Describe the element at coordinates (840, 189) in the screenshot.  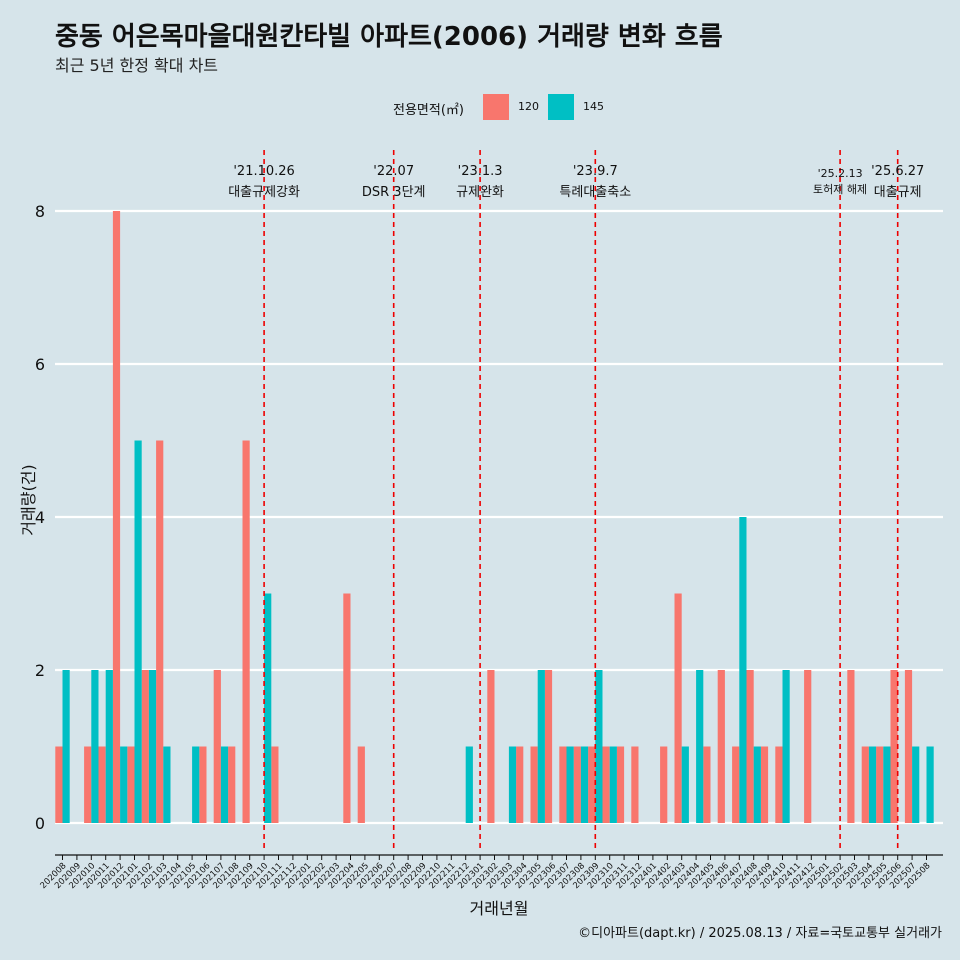
I see `annotation-label-202502: 토허제 해제` at that location.